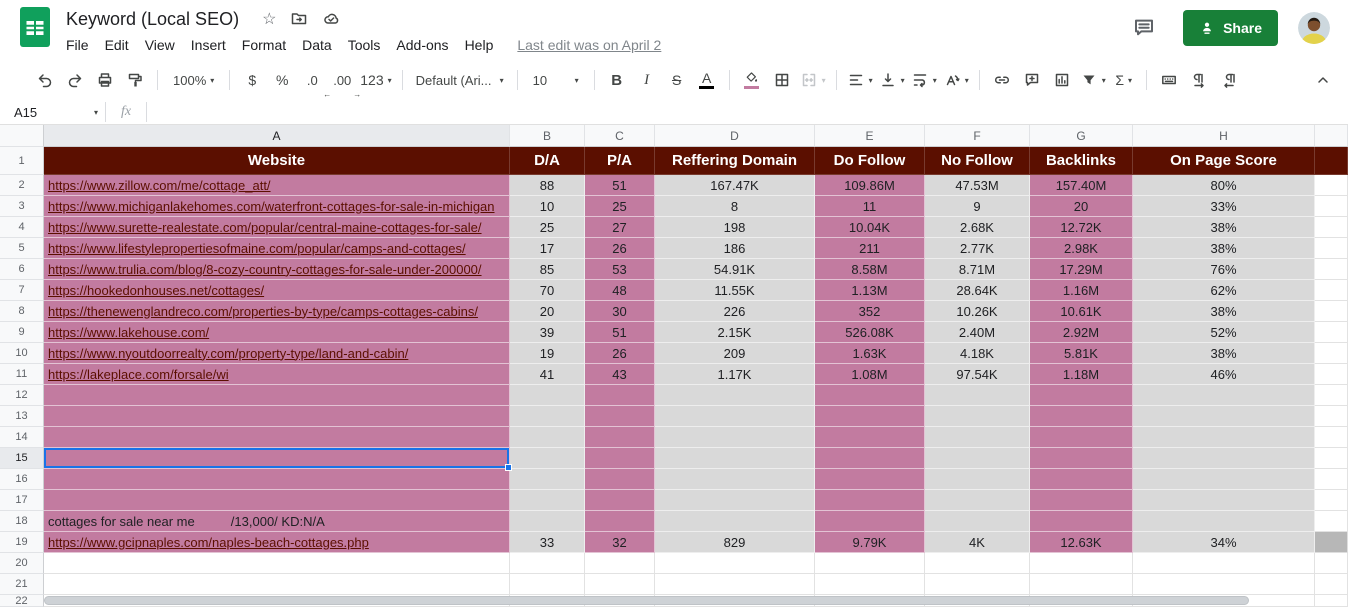  What do you see at coordinates (22, 161) in the screenshot?
I see `row-header-1: 1` at bounding box center [22, 161].